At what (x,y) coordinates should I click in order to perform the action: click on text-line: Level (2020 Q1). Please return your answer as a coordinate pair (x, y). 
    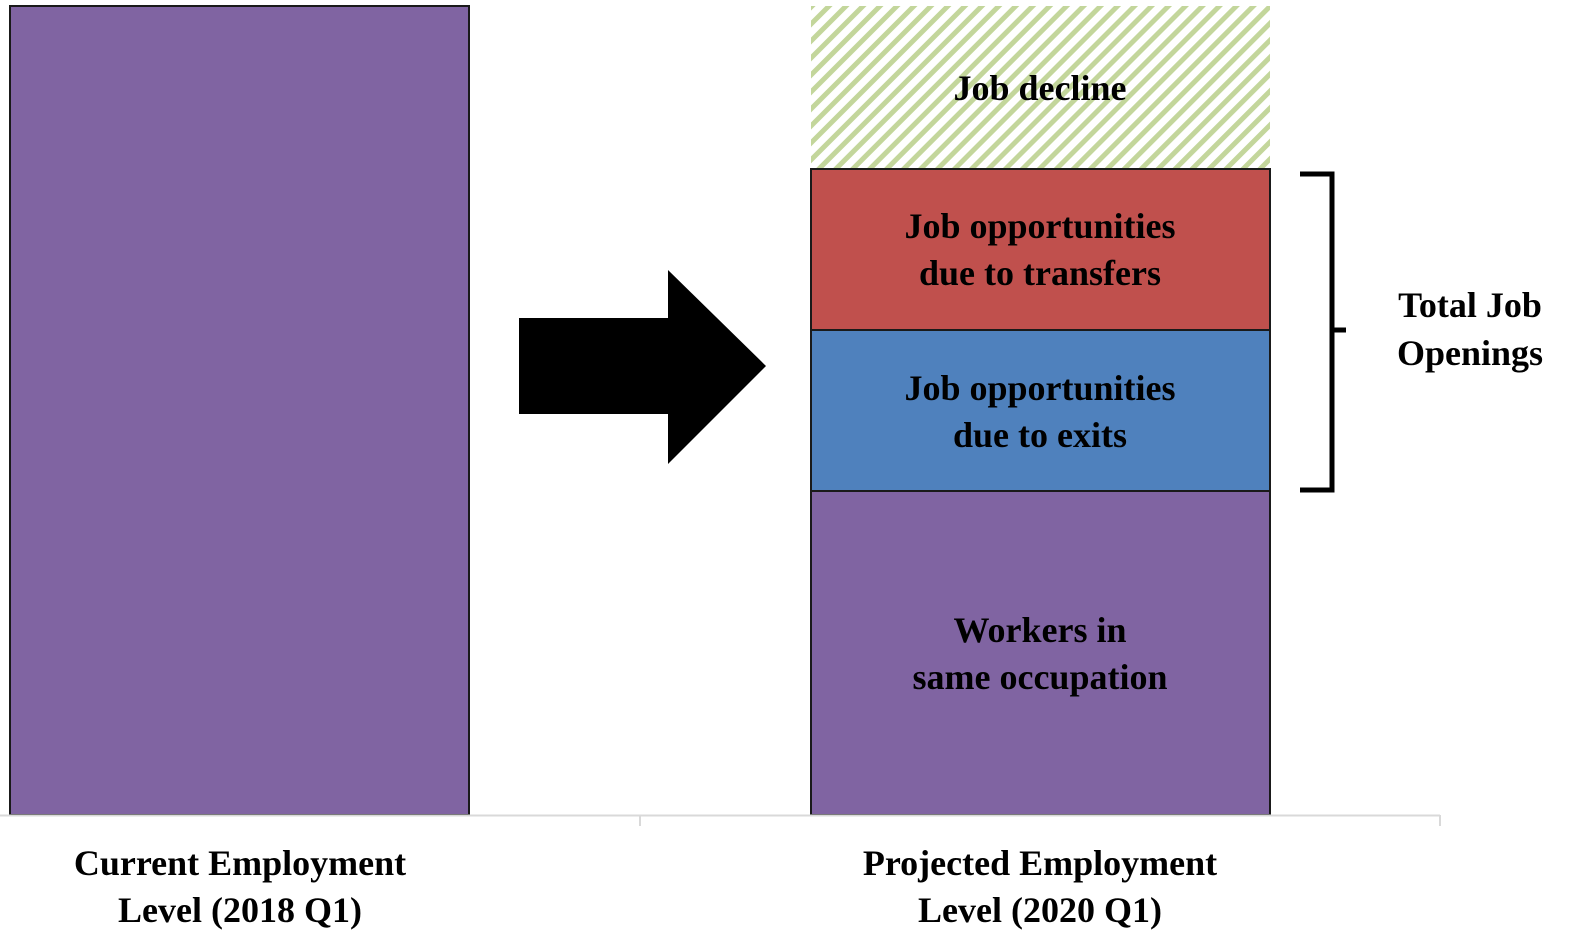
    Looking at the image, I should click on (1040, 910).